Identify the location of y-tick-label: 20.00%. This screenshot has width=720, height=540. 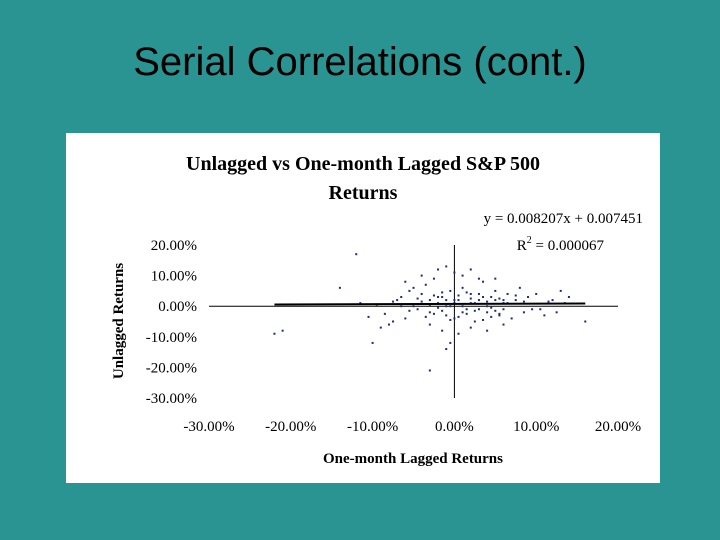
(174, 246).